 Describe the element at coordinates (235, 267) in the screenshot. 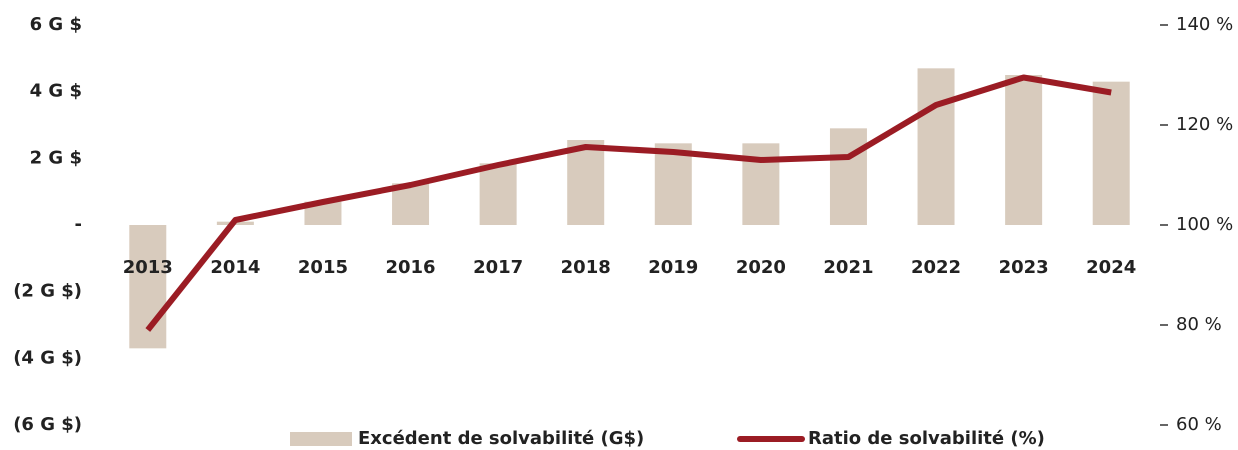

I see `x-tick-label: 2014` at that location.